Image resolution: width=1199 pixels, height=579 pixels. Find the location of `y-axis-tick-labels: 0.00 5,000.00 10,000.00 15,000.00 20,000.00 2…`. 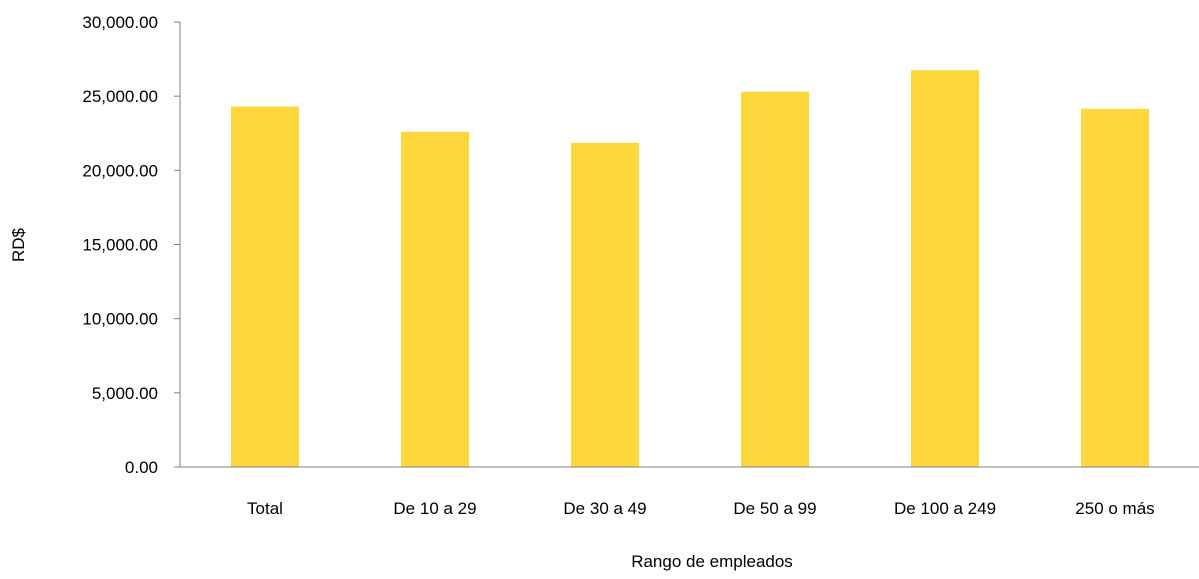

y-axis-tick-labels: 0.00 5,000.00 10,000.00 15,000.00 20,000.00 2… is located at coordinates (120, 245).